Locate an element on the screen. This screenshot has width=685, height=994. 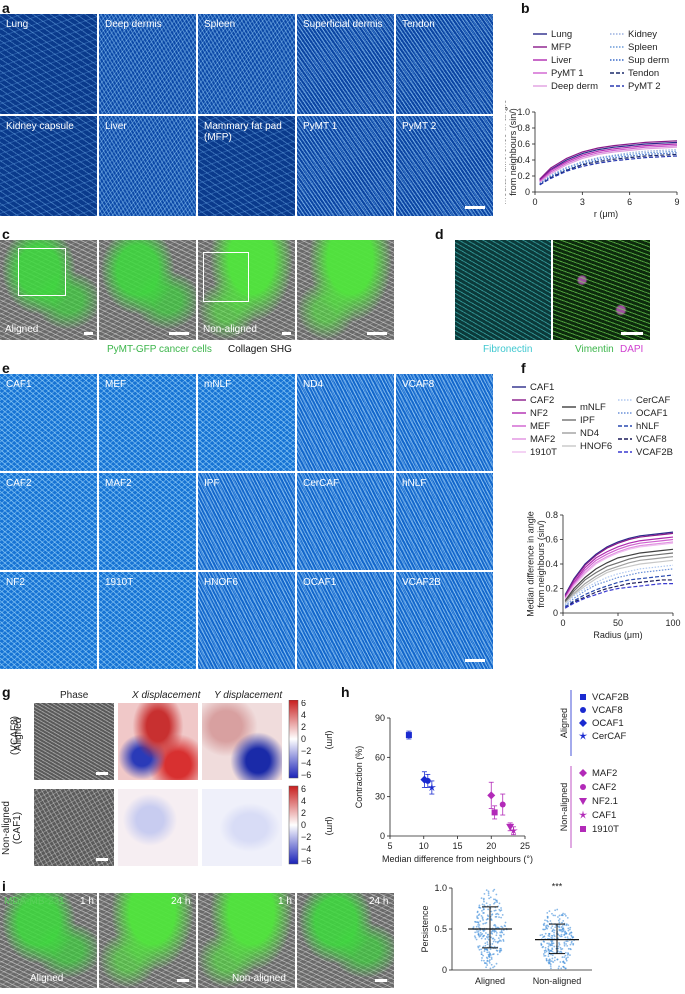
panel-label-c: c is located at coordinates (6, 234).